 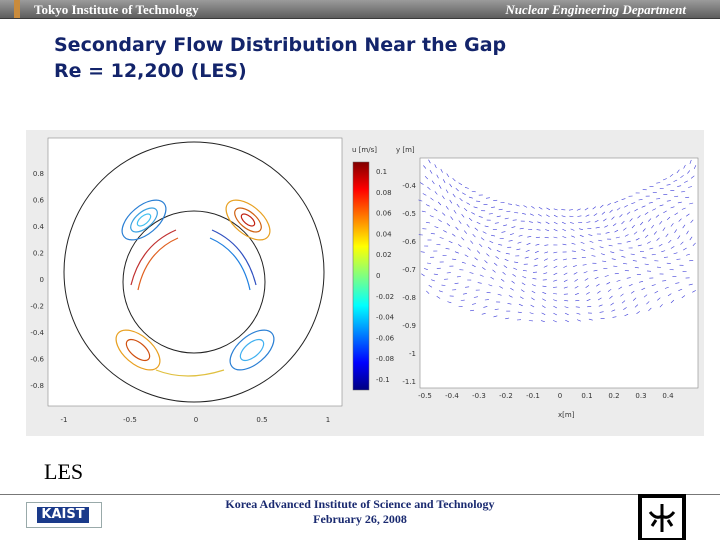 I want to click on right-x-tick-label: -0.5, so click(x=425, y=396).